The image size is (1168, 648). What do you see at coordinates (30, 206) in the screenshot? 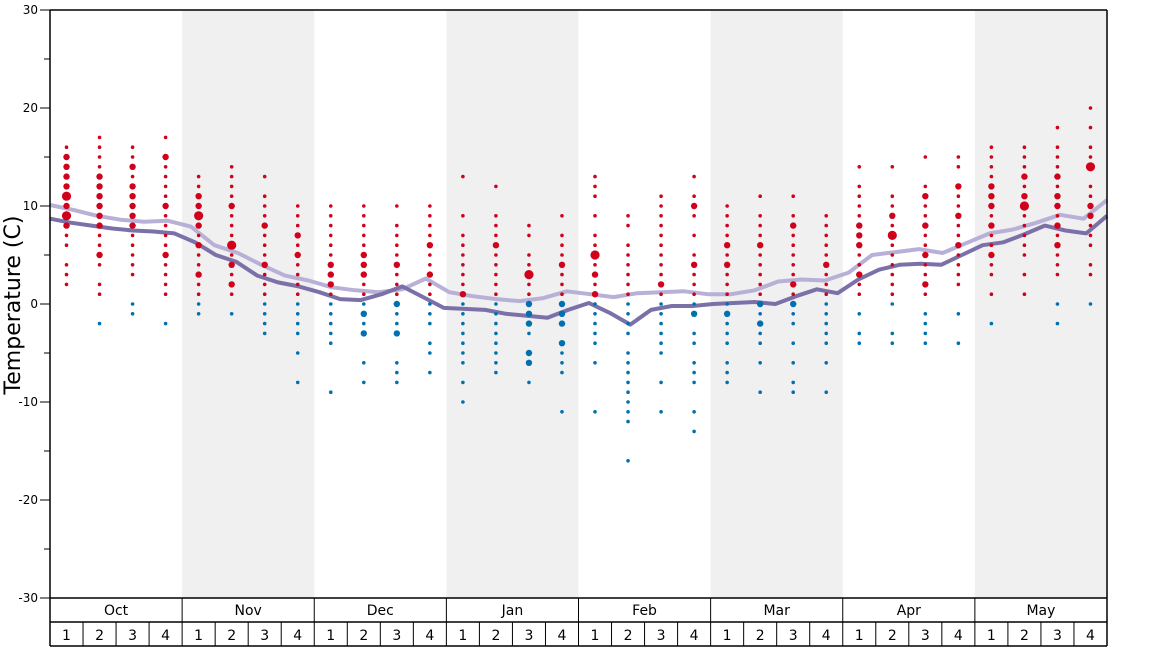
I see `y-tick-label: 10` at bounding box center [30, 206].